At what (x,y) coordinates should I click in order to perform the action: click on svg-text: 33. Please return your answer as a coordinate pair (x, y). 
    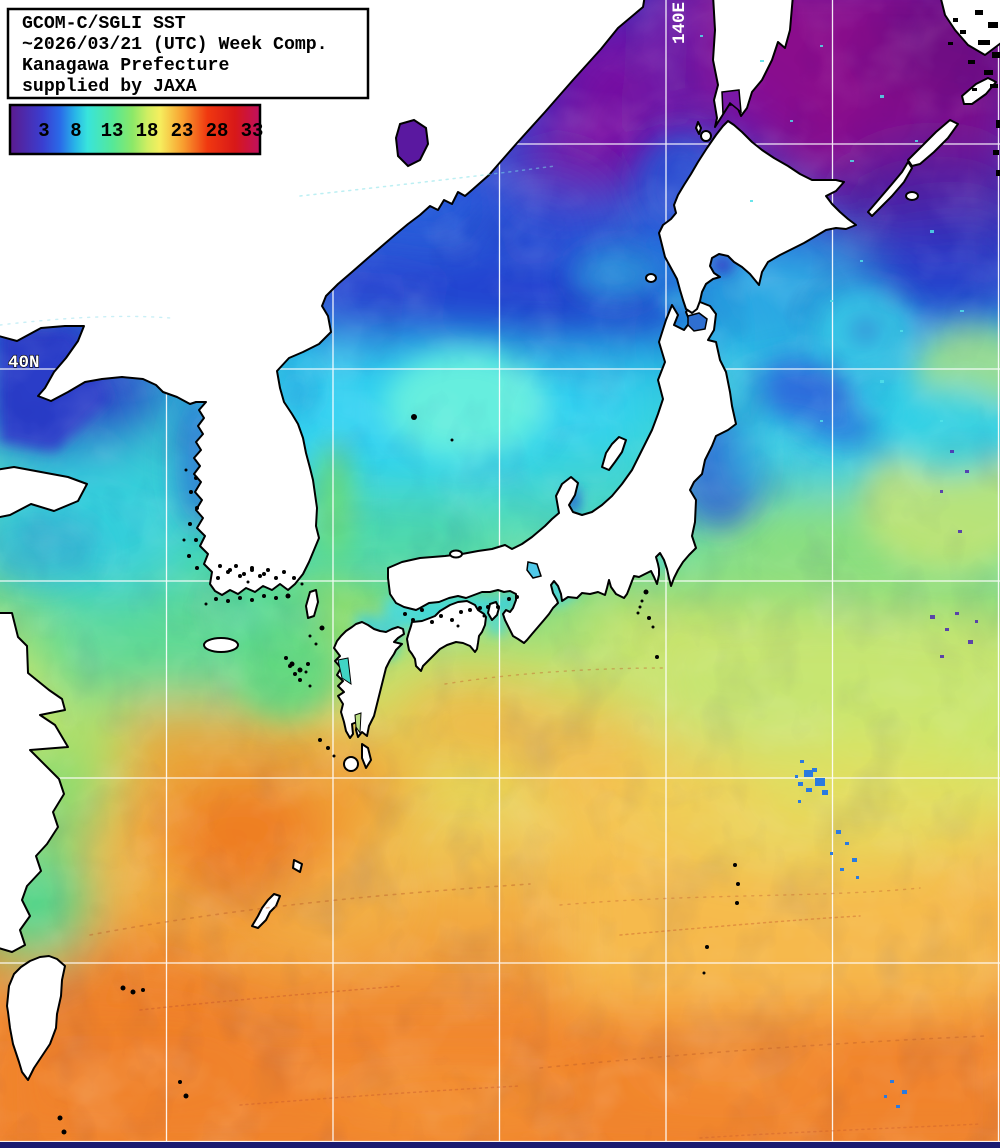
    Looking at the image, I should click on (252, 131).